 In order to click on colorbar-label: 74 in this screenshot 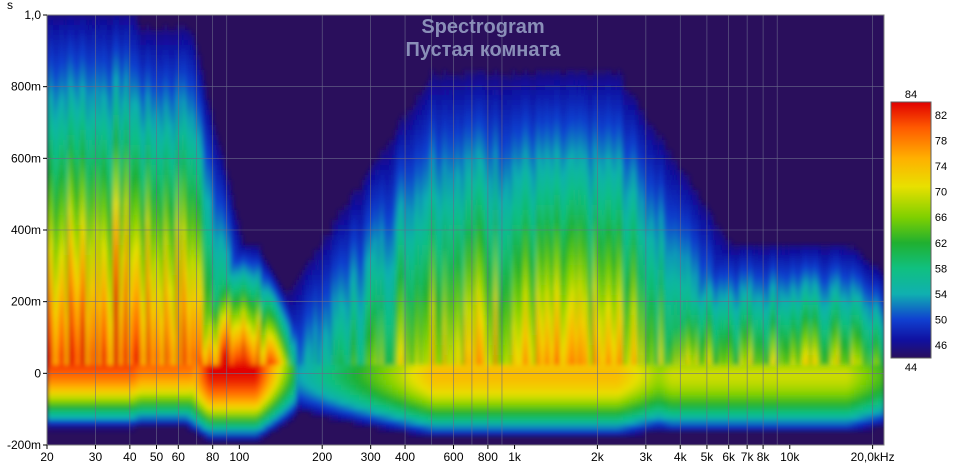, I will do `click(941, 167)`.